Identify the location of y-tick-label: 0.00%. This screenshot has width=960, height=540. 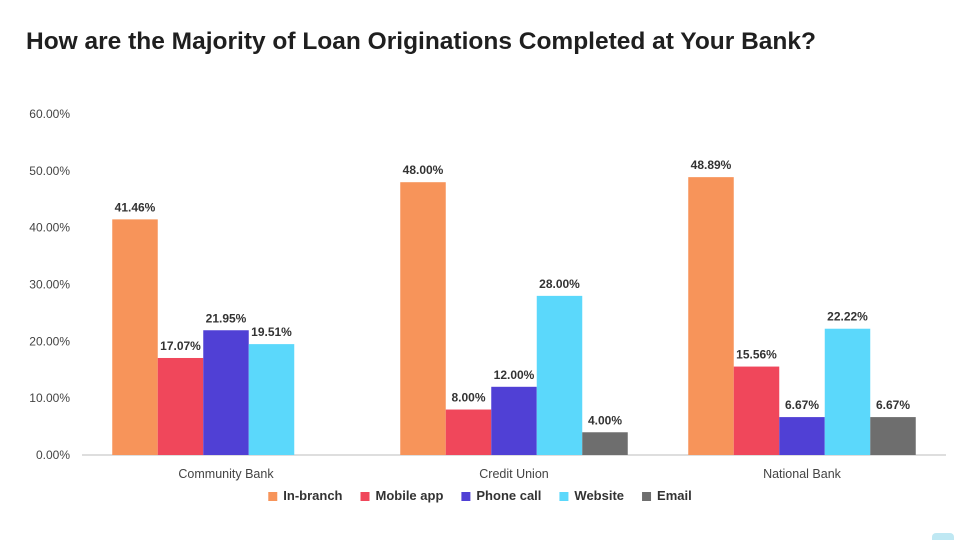
(53, 455).